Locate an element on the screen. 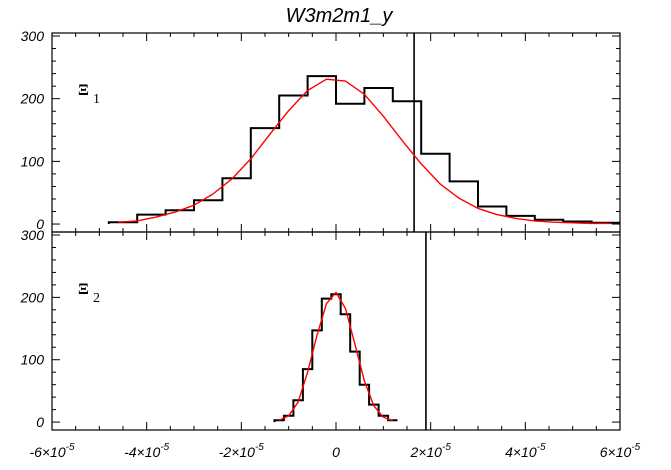 Image resolution: width=671 pixels, height=470 pixels. histogram-series is located at coordinates (335, 358).